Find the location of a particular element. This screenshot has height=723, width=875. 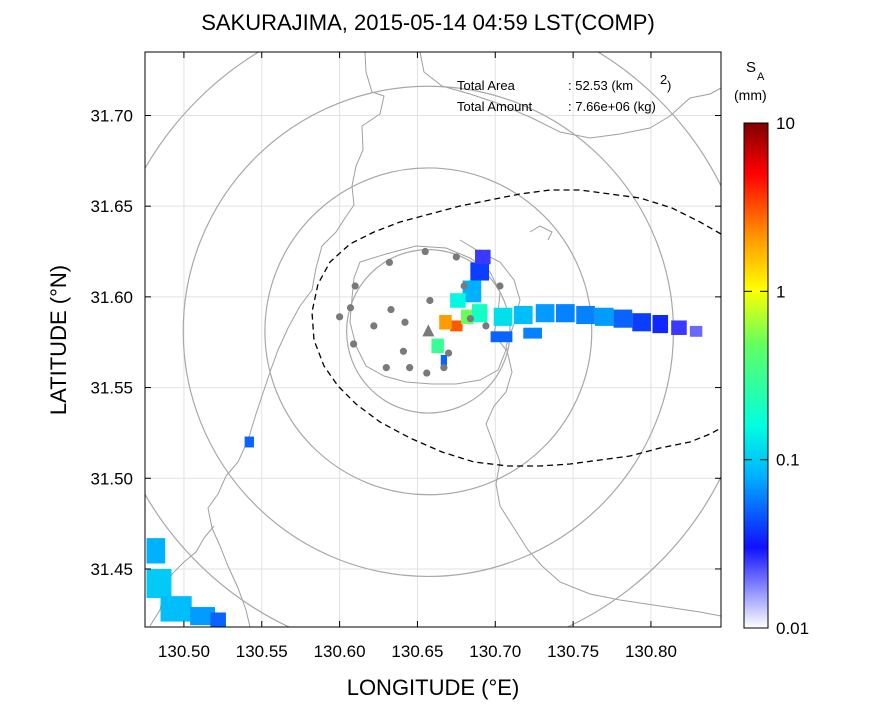

colorbar: S A (mm) 0.01 0.1 1 10 is located at coordinates (771, 348).